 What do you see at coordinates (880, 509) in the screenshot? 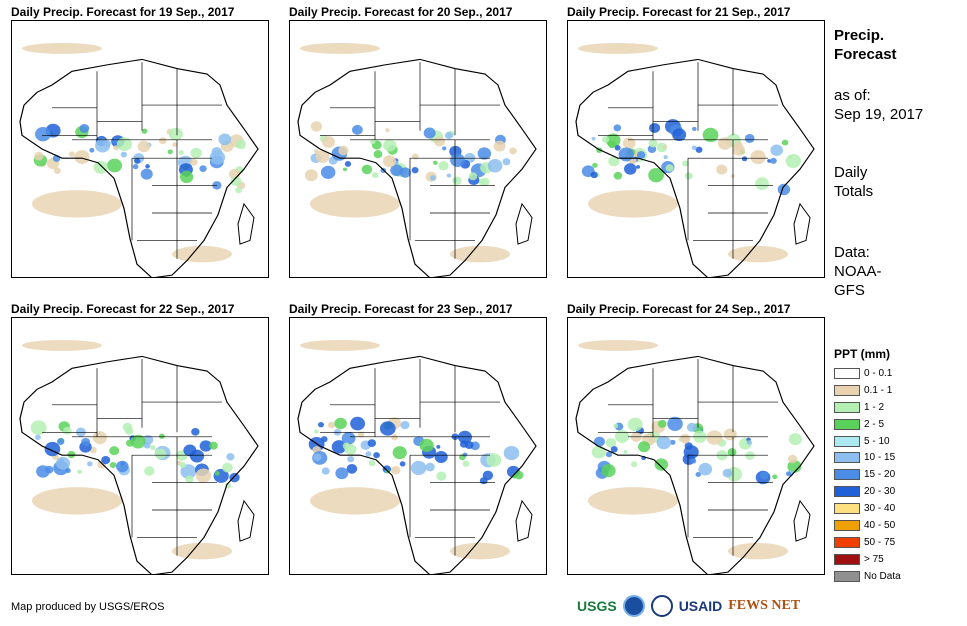
I see `legend-label: 30 - 40` at bounding box center [880, 509].